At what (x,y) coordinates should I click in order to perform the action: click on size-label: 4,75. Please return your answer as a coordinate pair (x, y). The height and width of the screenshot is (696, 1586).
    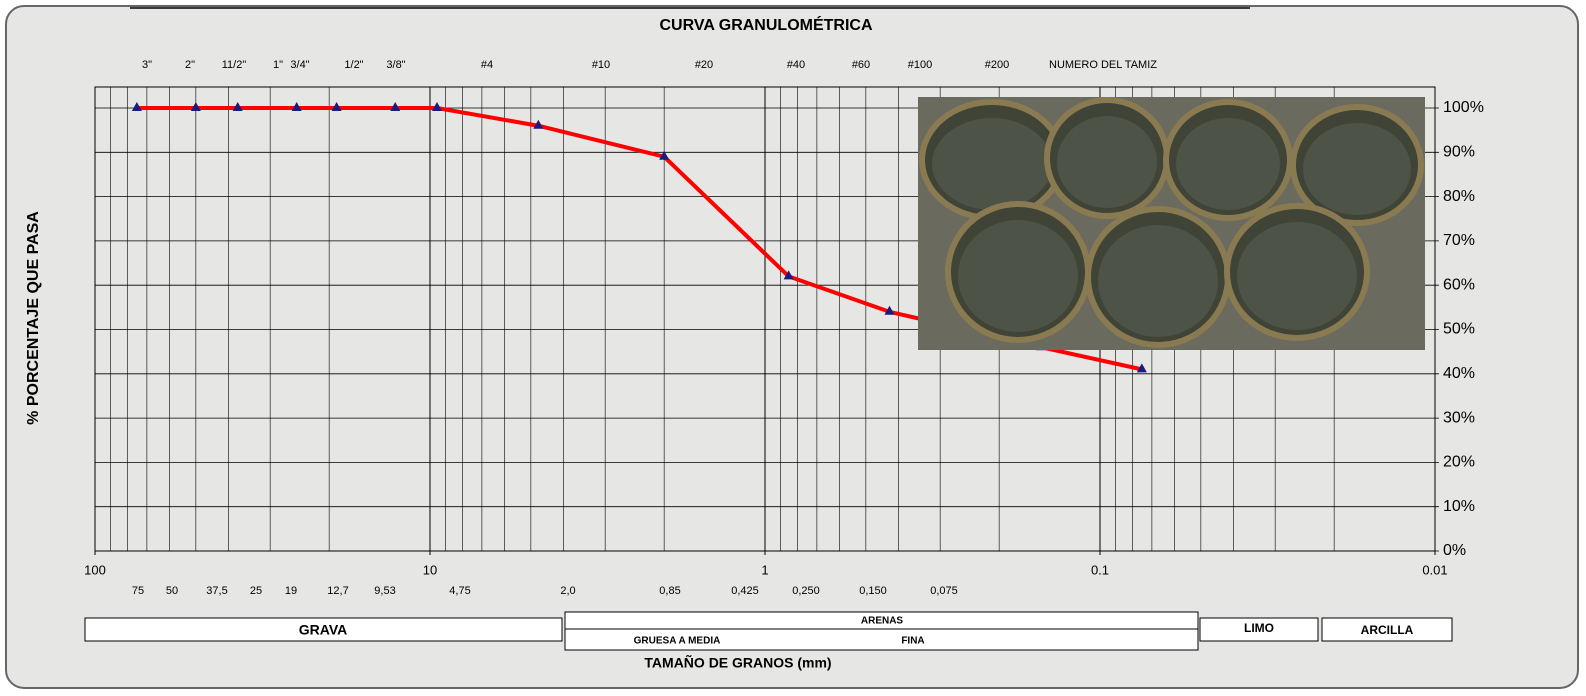
    Looking at the image, I should click on (459, 591).